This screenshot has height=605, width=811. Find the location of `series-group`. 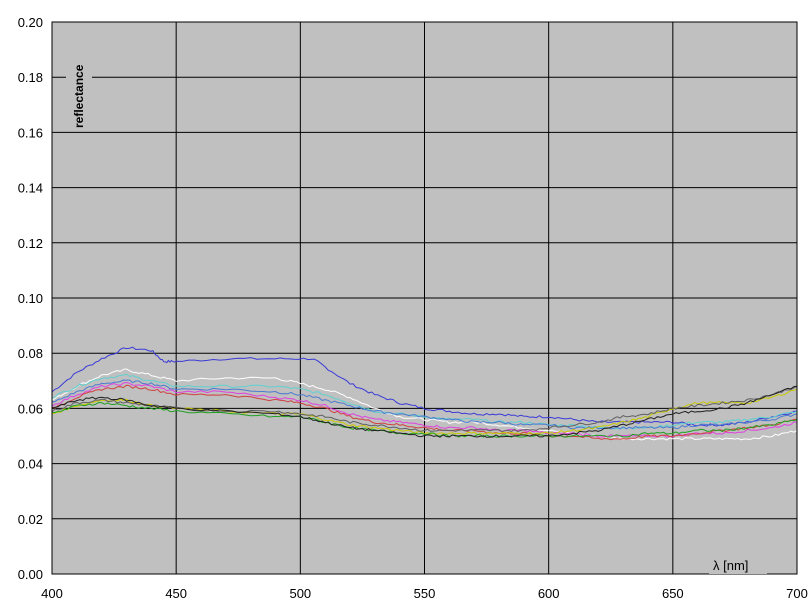

series-group is located at coordinates (424, 393).